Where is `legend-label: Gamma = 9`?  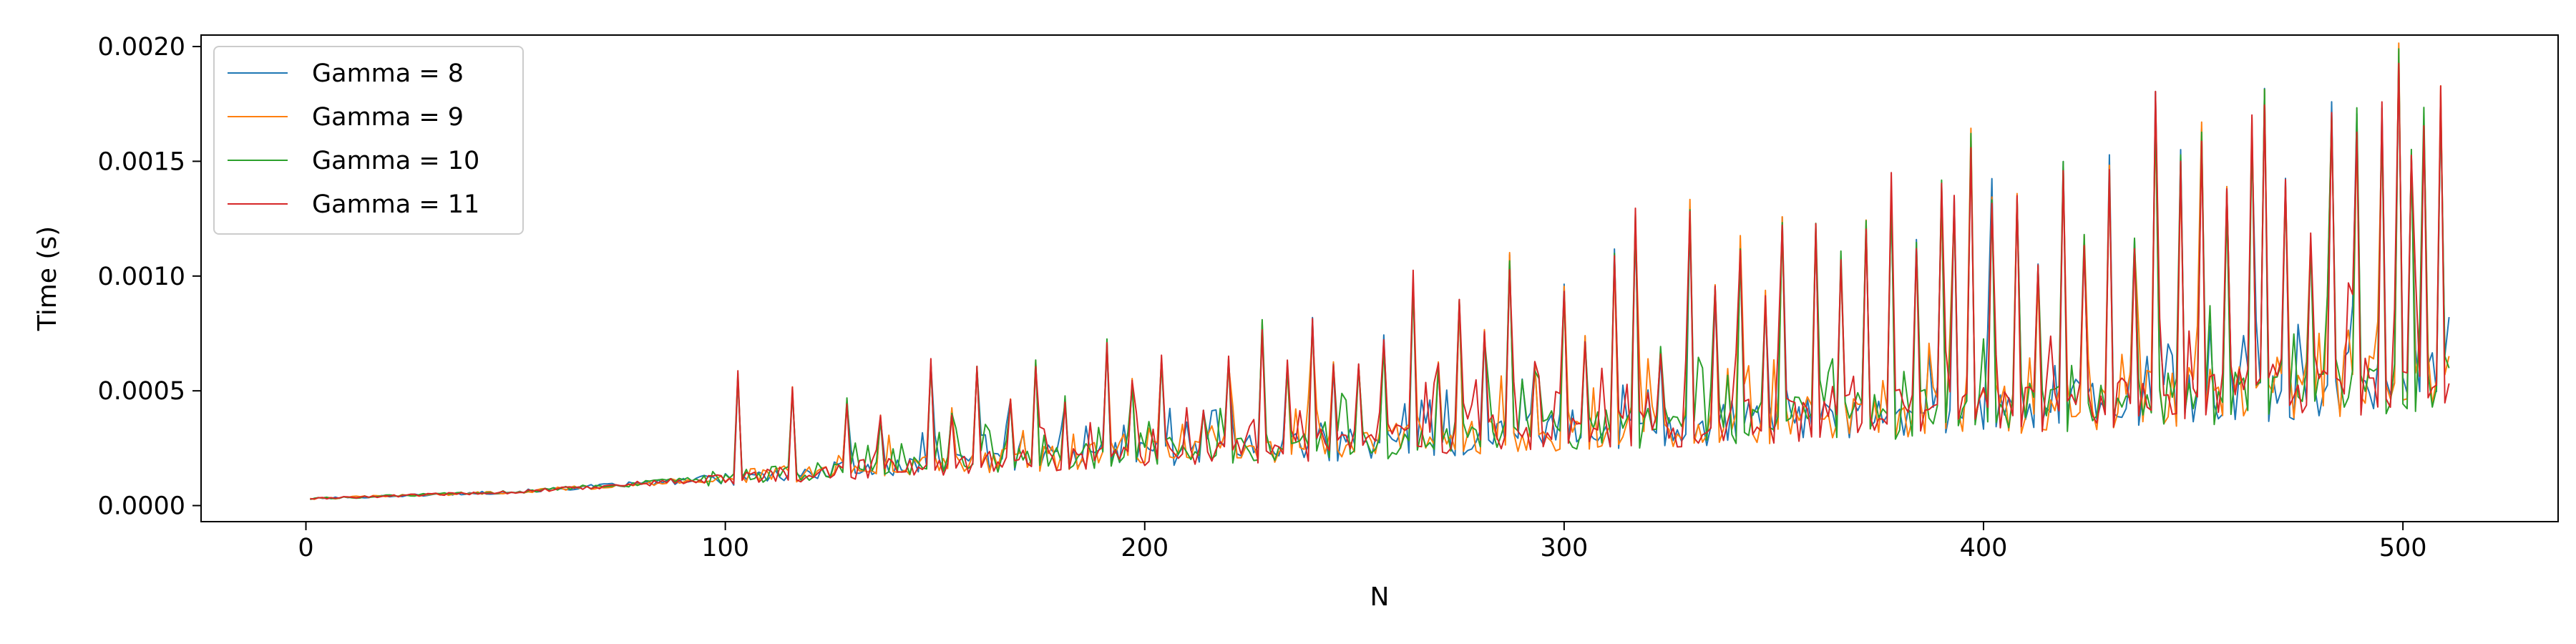
legend-label: Gamma = 9 is located at coordinates (388, 117).